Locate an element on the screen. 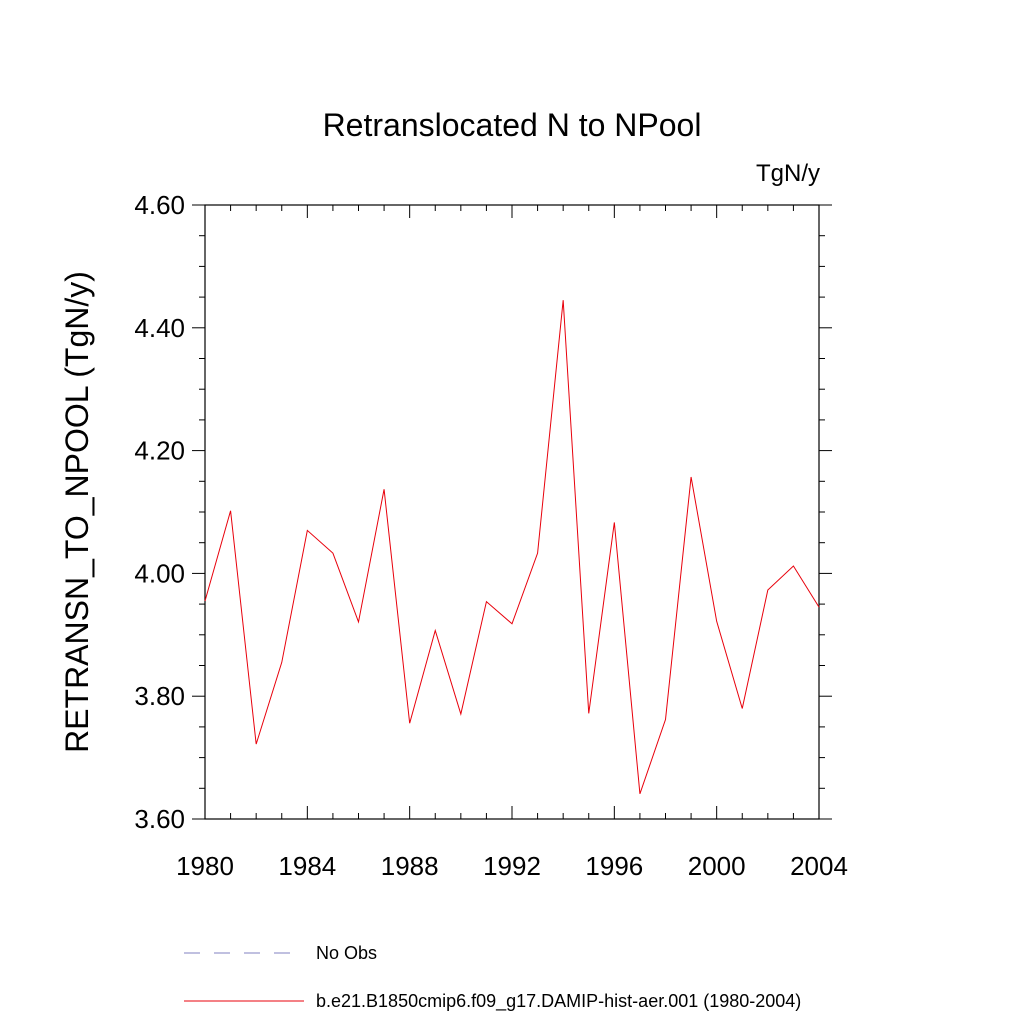 The width and height of the screenshot is (1024, 1024). x-tick-label: 1992 is located at coordinates (512, 866).